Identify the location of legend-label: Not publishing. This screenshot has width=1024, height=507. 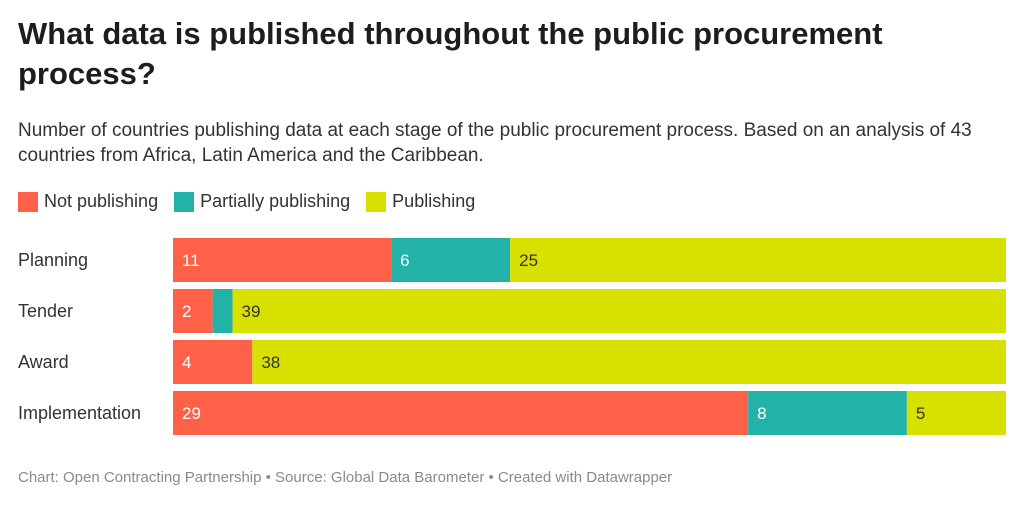
(101, 201).